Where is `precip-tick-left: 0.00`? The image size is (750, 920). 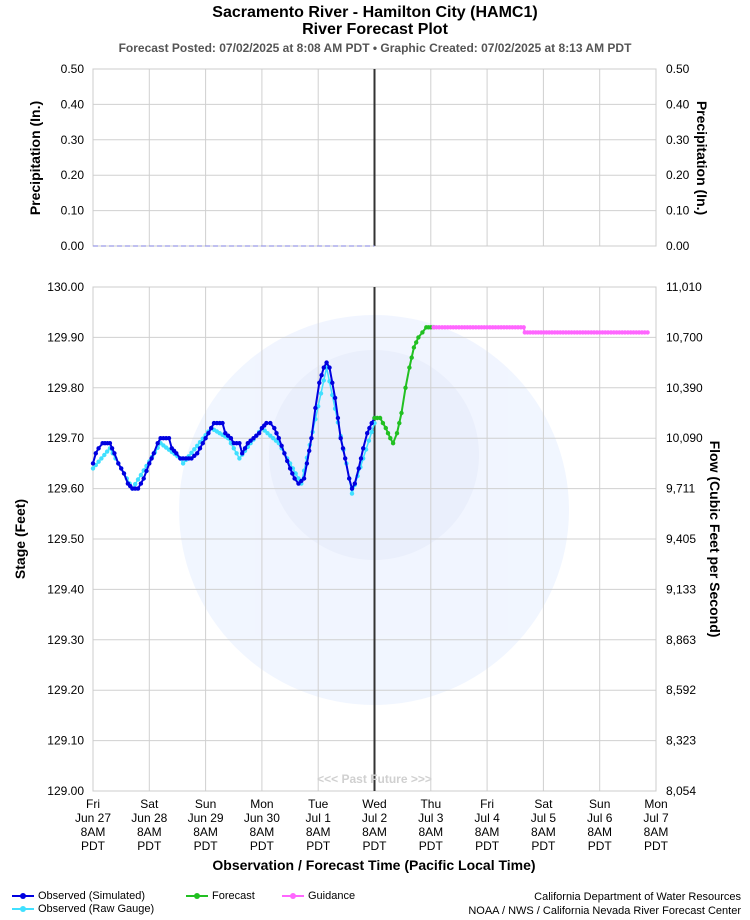 precip-tick-left: 0.00 is located at coordinates (73, 246).